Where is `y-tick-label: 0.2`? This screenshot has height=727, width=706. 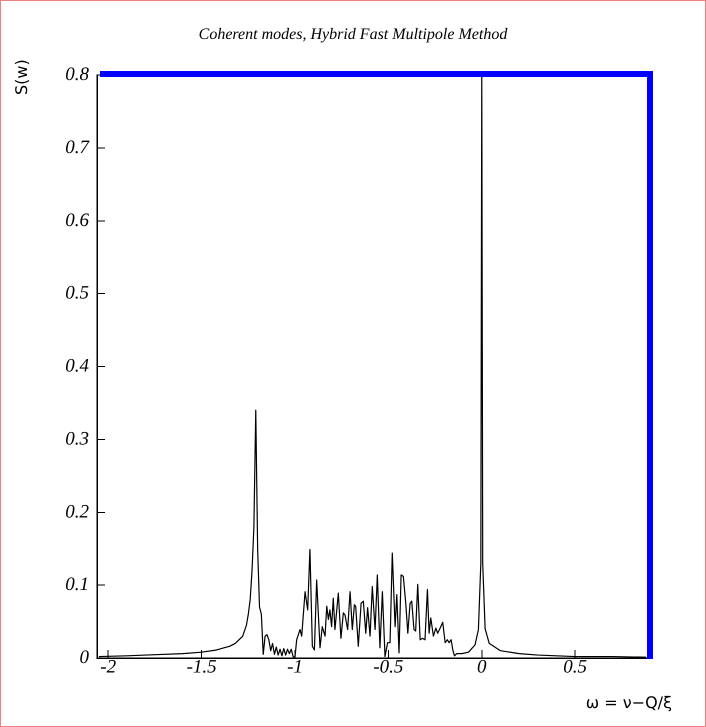 y-tick-label: 0.2 is located at coordinates (77, 511).